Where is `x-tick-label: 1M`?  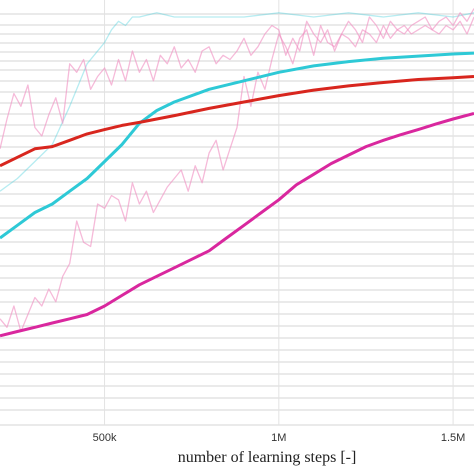 x-tick-label: 1M is located at coordinates (278, 438).